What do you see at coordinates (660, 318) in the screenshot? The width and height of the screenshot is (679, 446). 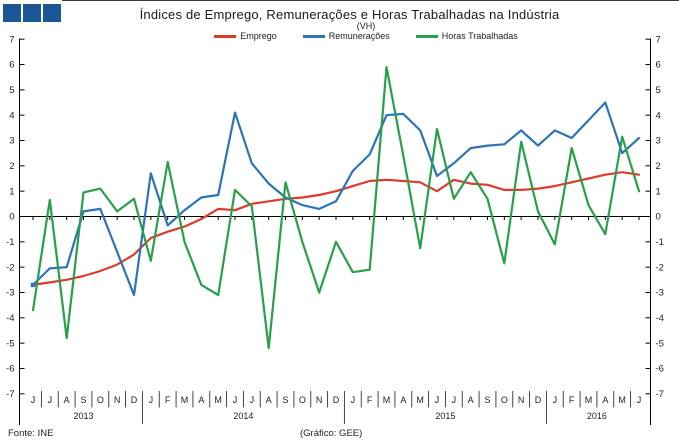 I see `y-tick-label-right: -4` at bounding box center [660, 318].